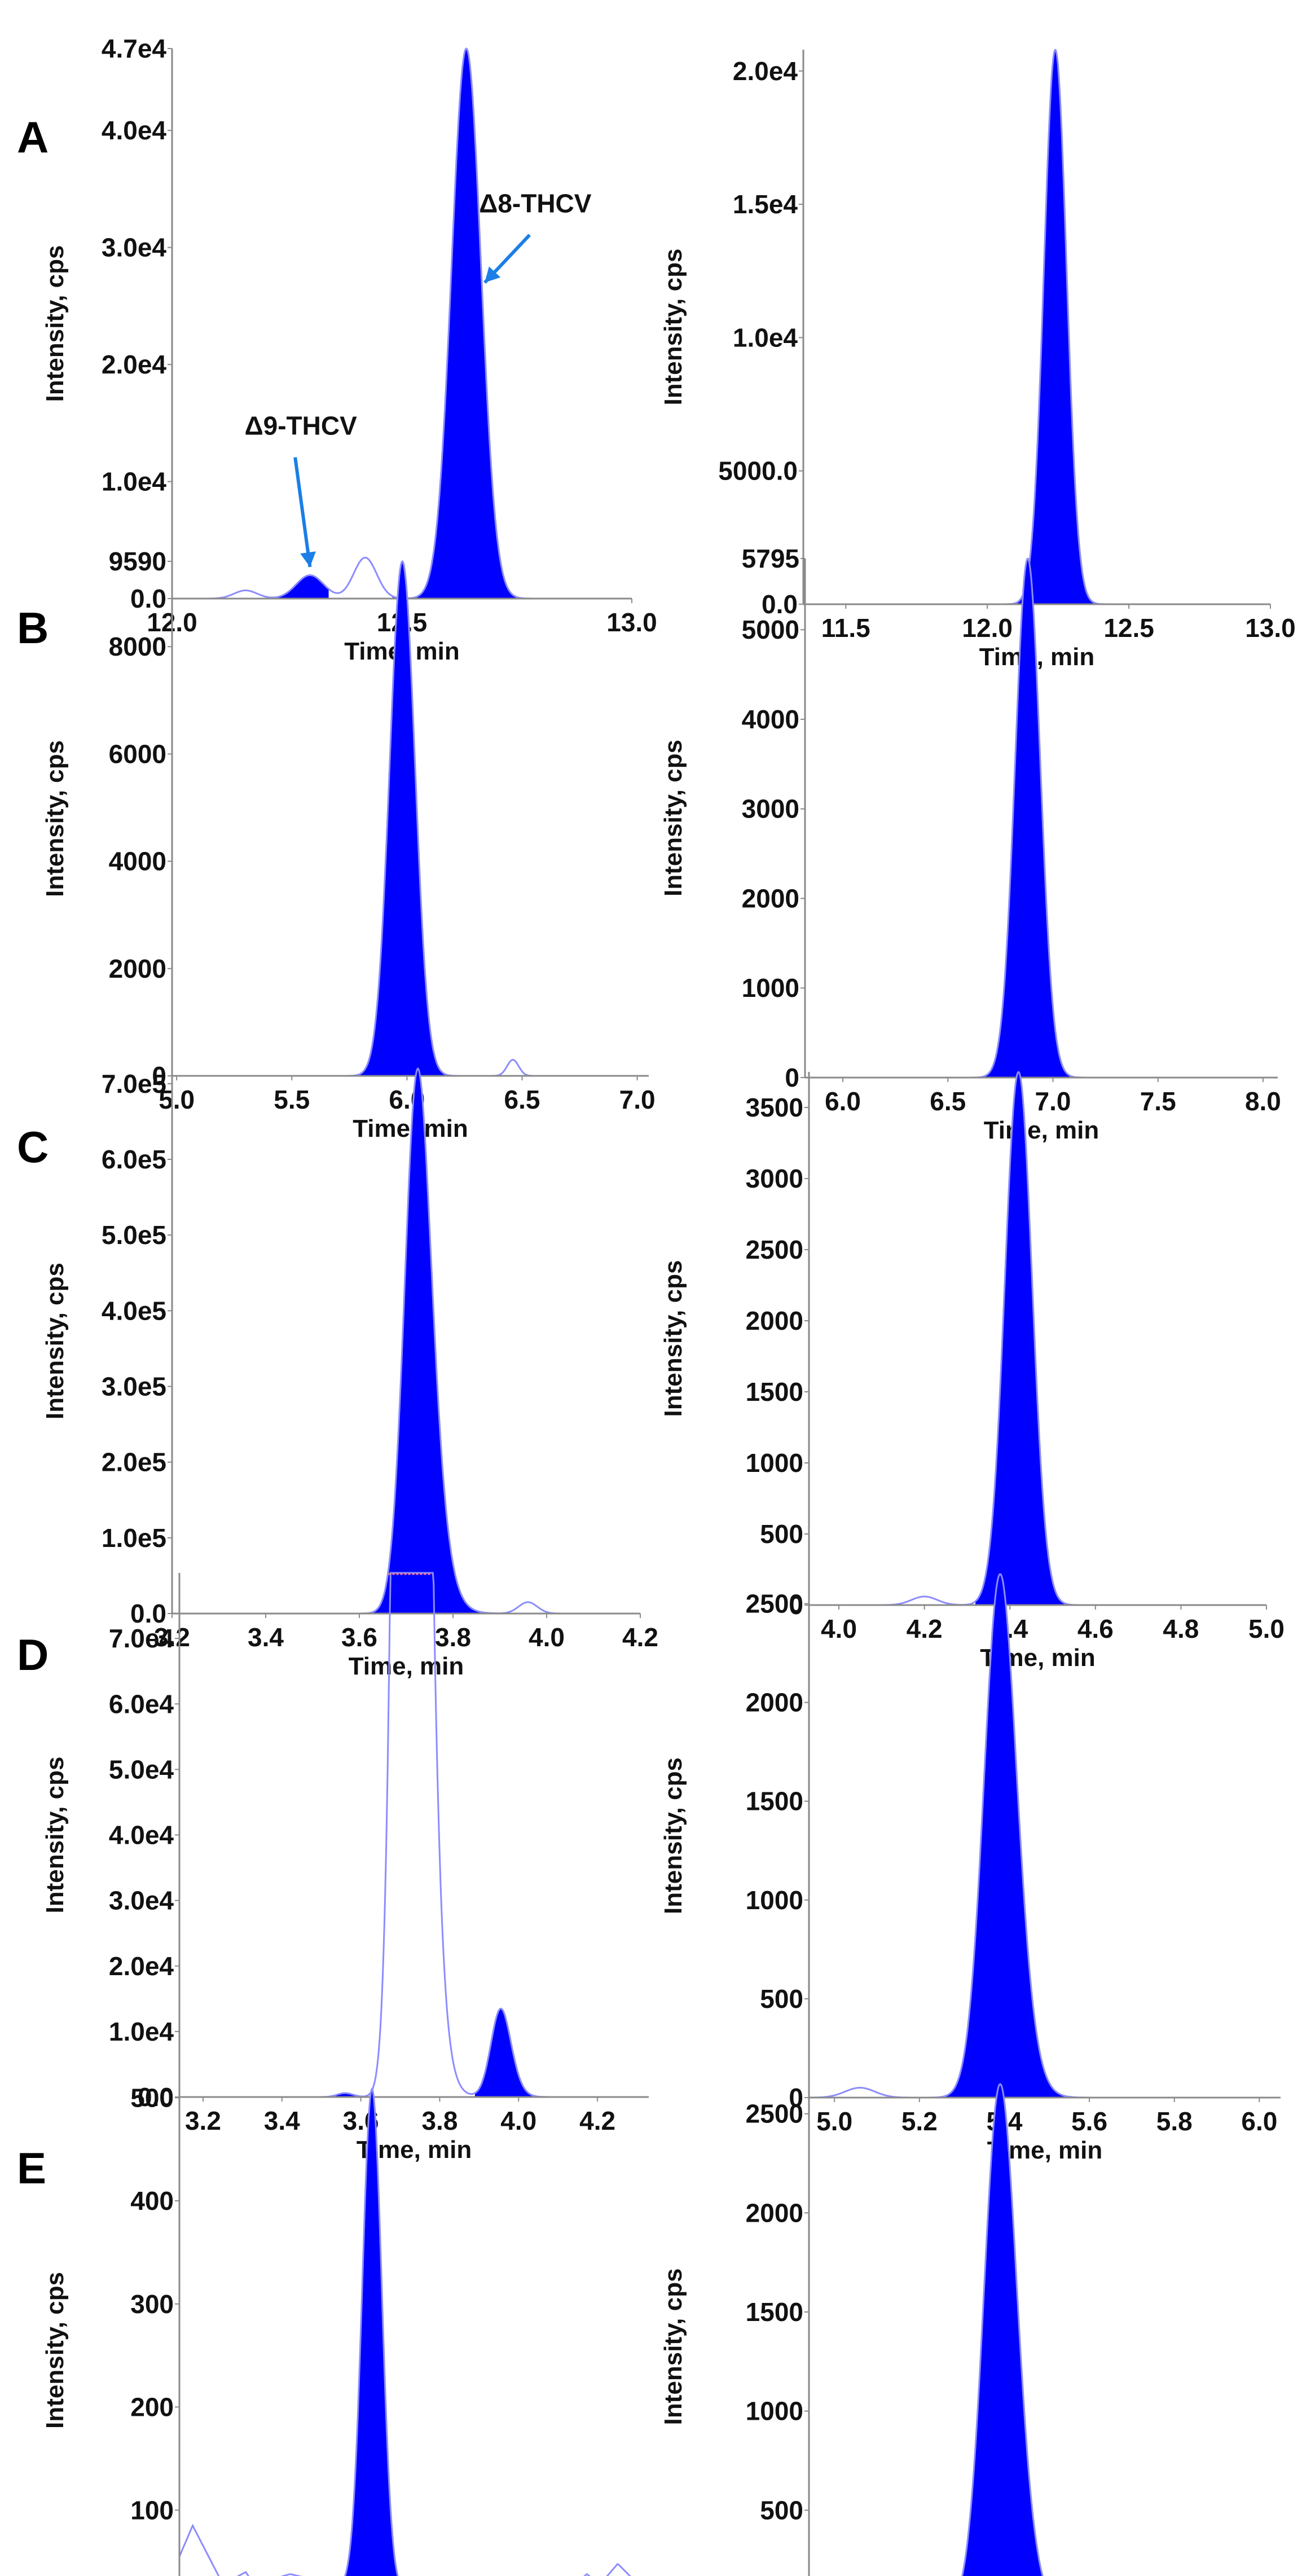  What do you see at coordinates (781, 1999) in the screenshot?
I see `y-tick-label: 500` at bounding box center [781, 1999].